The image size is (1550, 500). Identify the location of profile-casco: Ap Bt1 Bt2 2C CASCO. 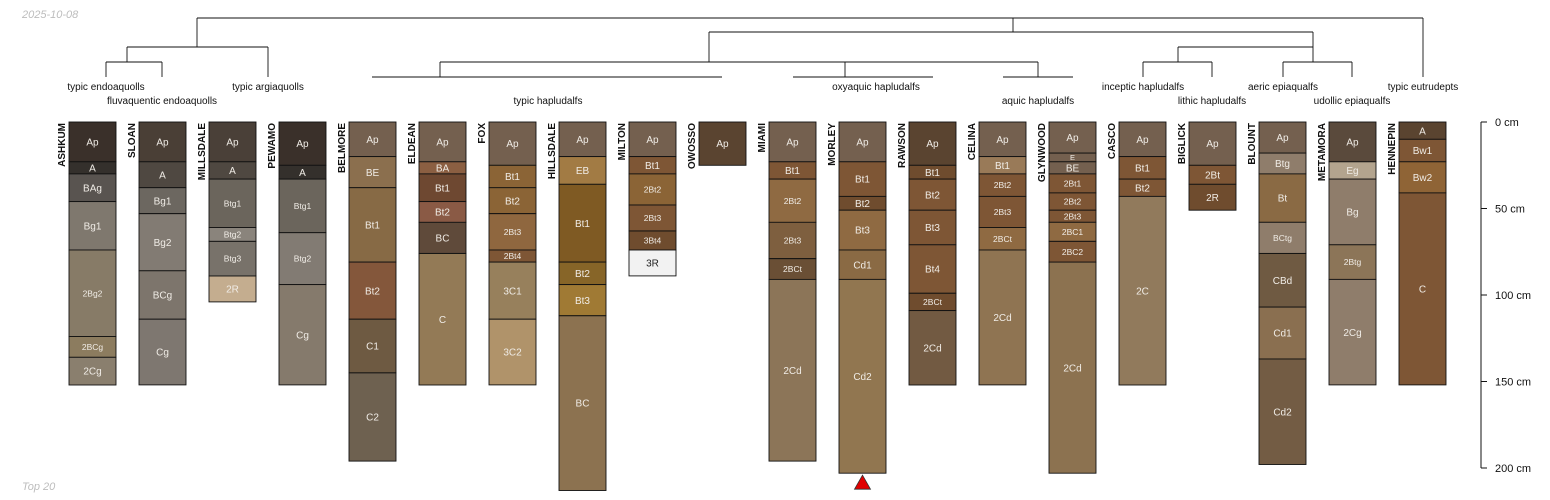
(1137, 253).